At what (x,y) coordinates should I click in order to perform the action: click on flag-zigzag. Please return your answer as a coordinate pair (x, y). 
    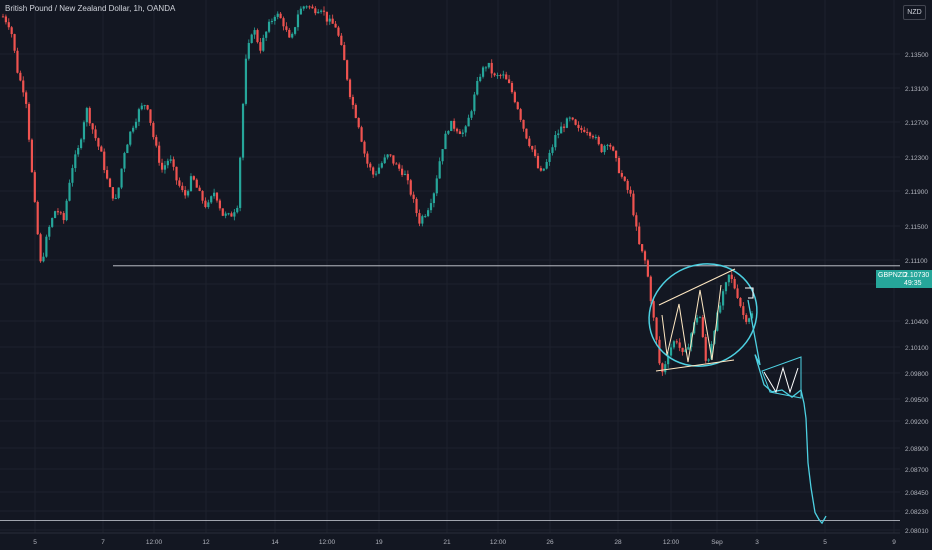
    Looking at the image, I should click on (781, 380).